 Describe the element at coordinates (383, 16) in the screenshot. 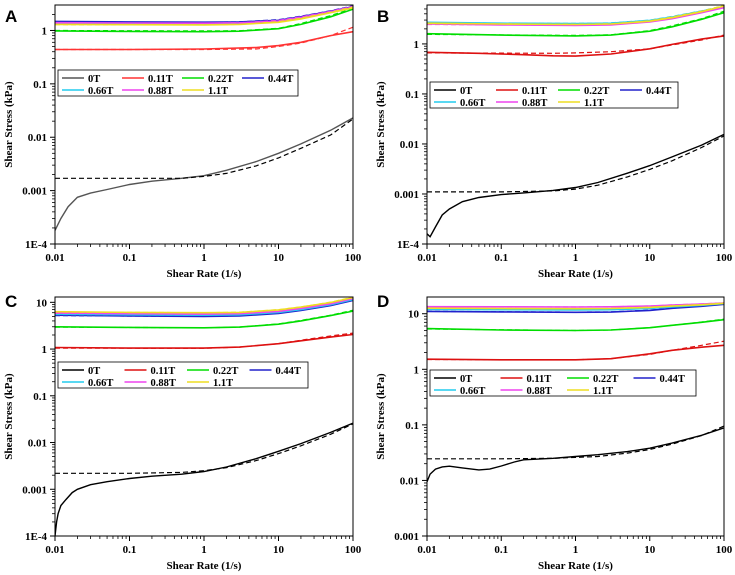

I see `panel-letter: B` at that location.